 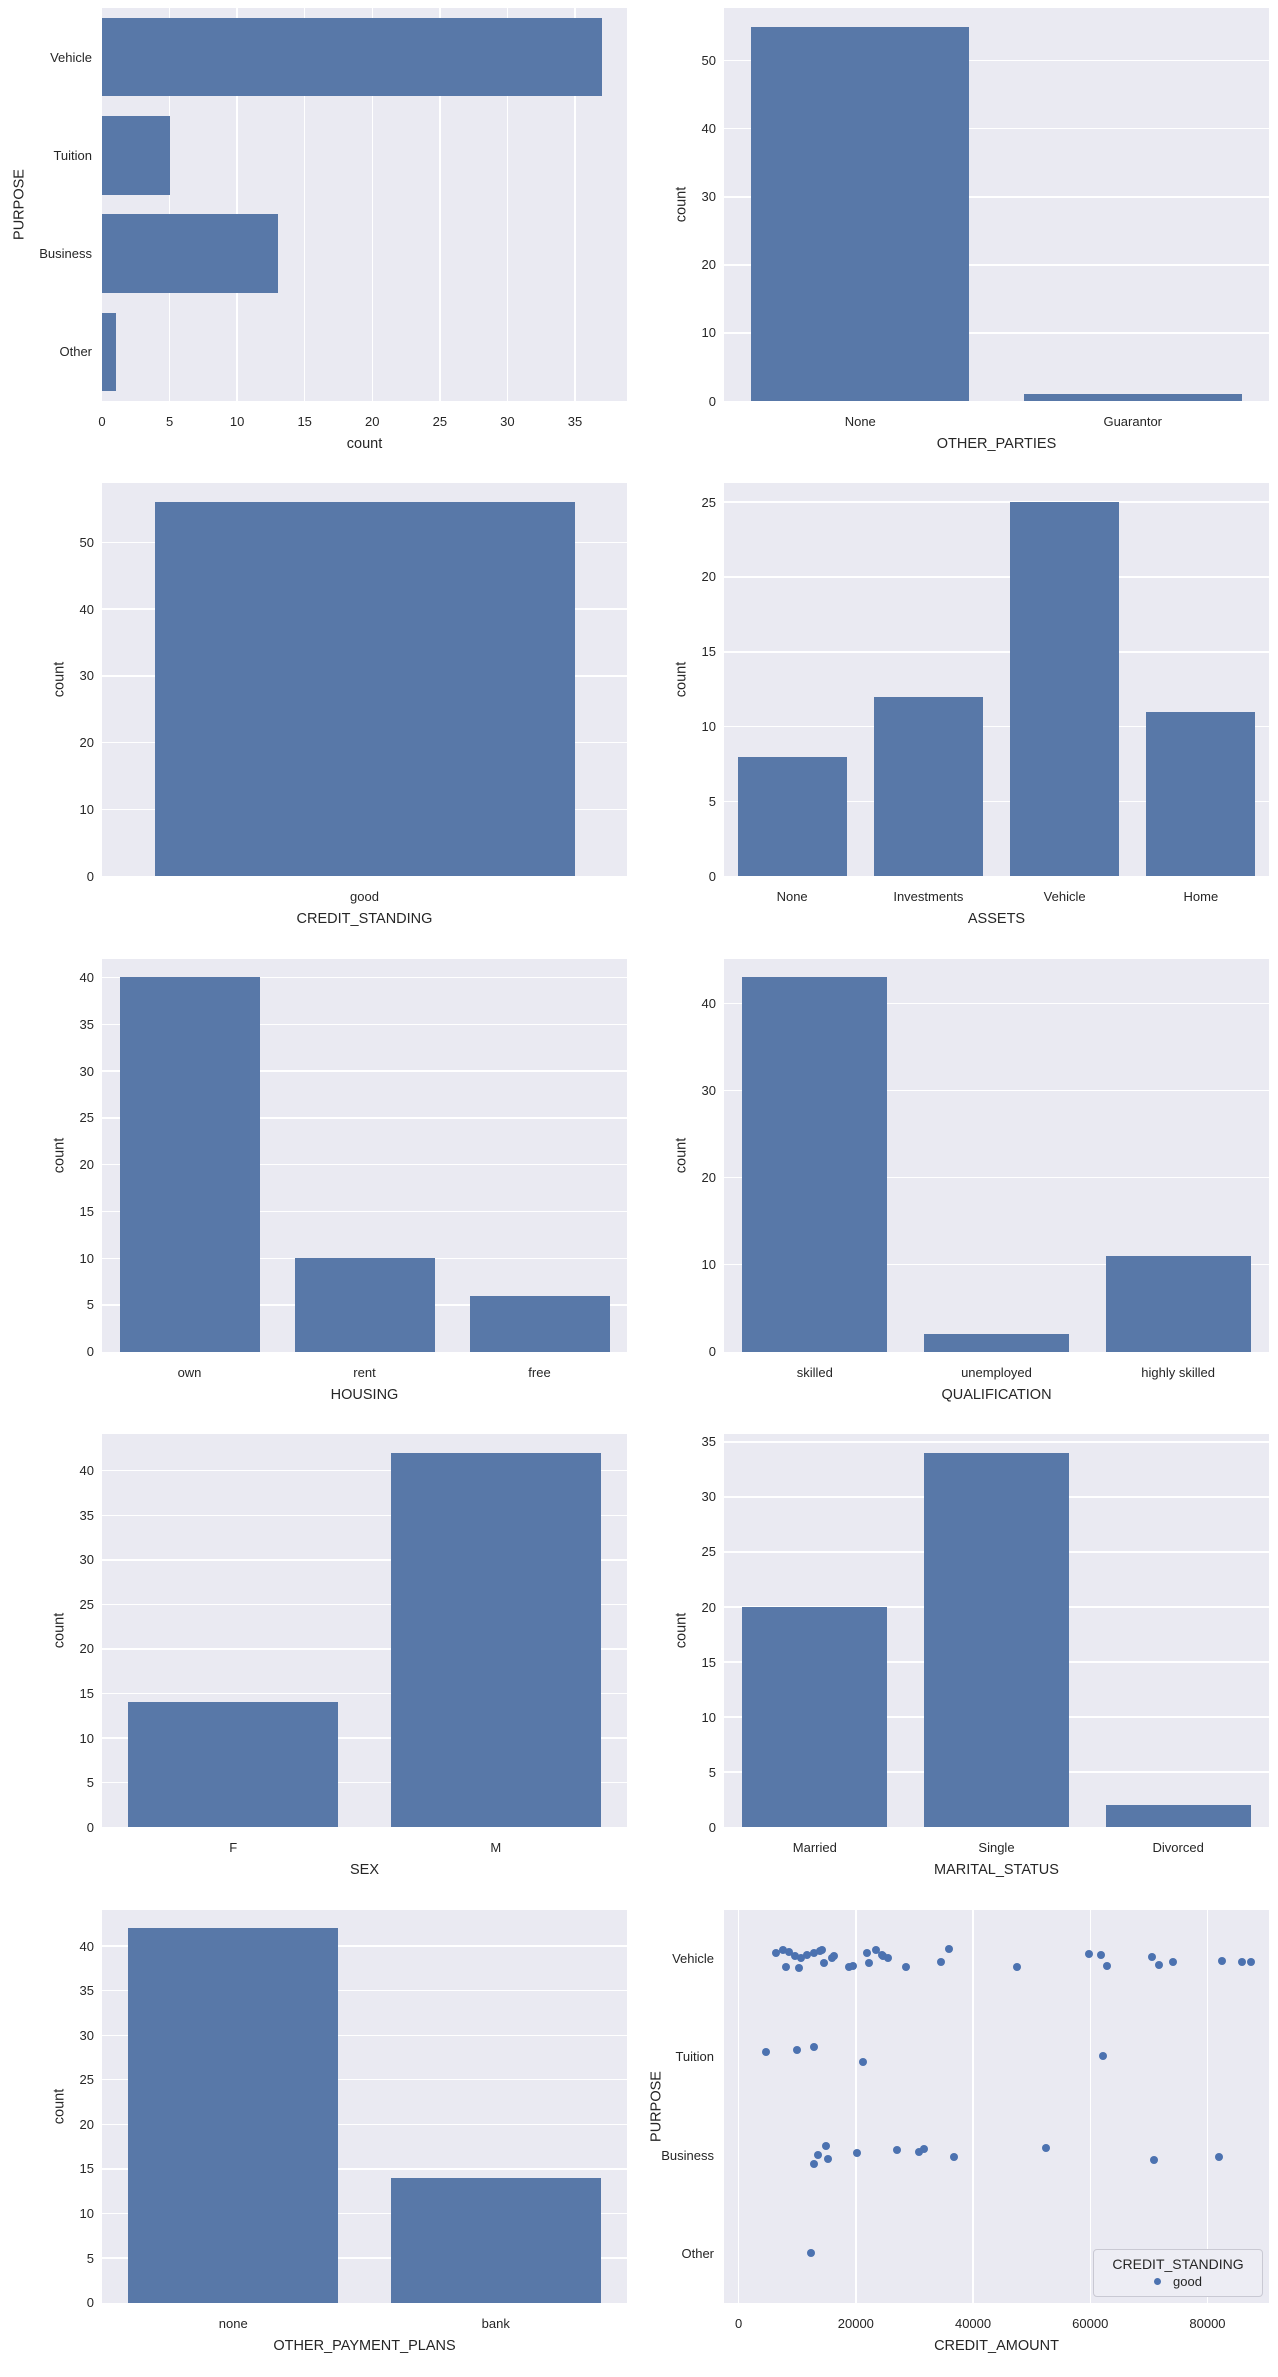 What do you see at coordinates (364, 1394) in the screenshot?
I see `x-axis-label: HOUSING` at bounding box center [364, 1394].